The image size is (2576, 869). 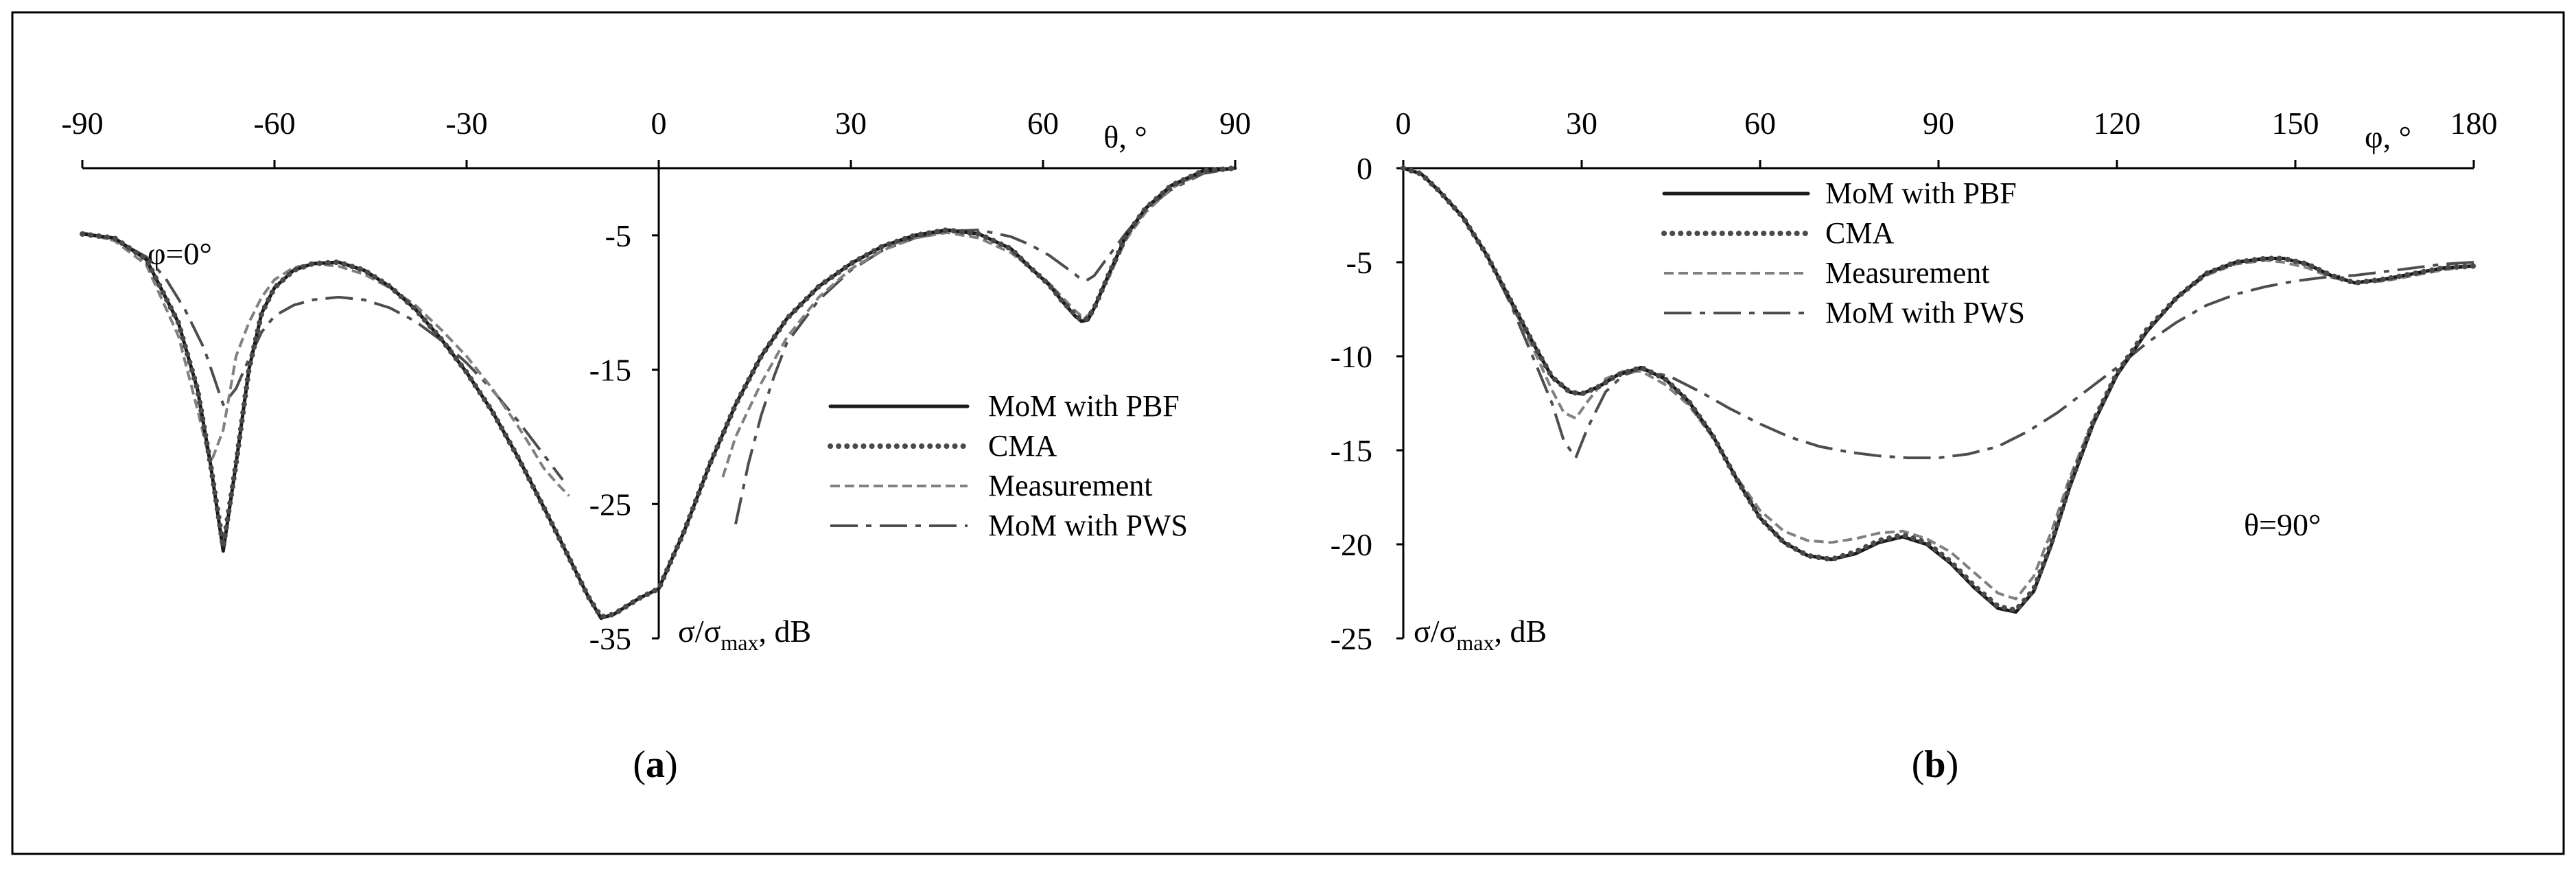 What do you see at coordinates (2388, 136) in the screenshot?
I see `x-axis-label-b: φ, °` at bounding box center [2388, 136].